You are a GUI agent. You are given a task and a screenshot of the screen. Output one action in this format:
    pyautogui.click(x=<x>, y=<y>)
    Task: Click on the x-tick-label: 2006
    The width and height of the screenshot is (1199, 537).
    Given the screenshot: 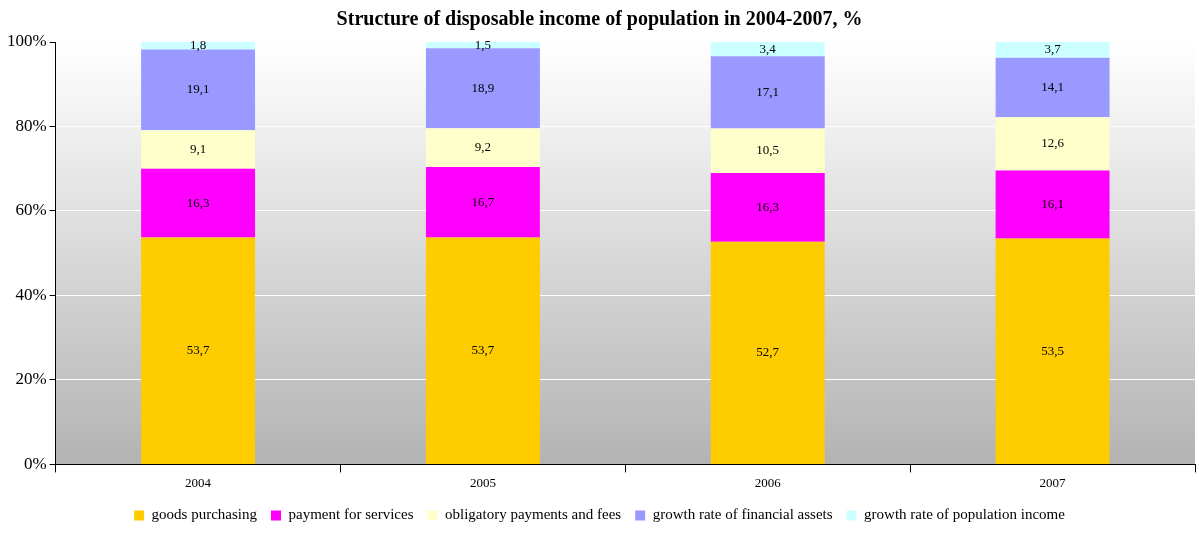 What is the action you would take?
    pyautogui.click(x=768, y=482)
    